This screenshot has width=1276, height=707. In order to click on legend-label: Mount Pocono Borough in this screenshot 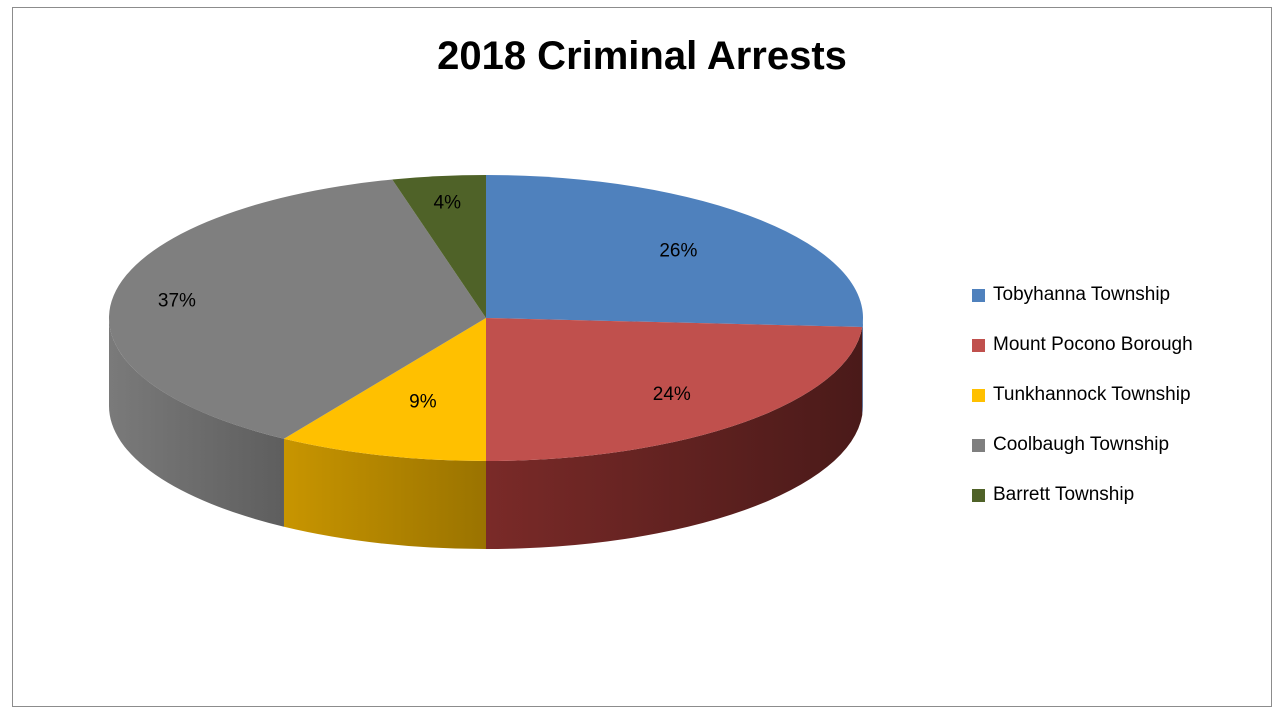, I will do `click(1093, 344)`.